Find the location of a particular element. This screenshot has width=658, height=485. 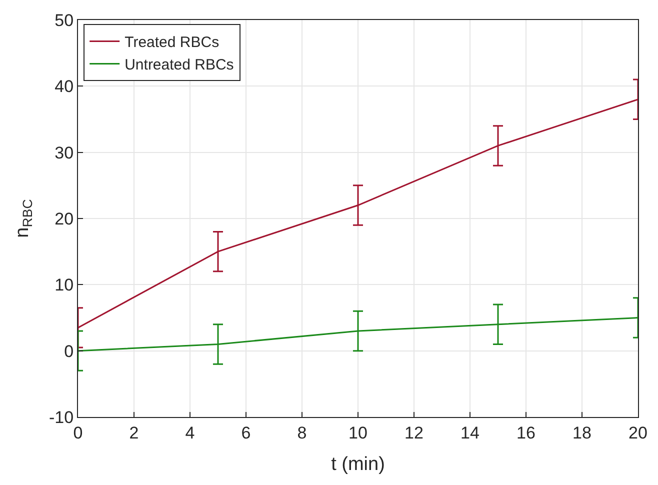

x-tick-label: 2 is located at coordinates (134, 432).